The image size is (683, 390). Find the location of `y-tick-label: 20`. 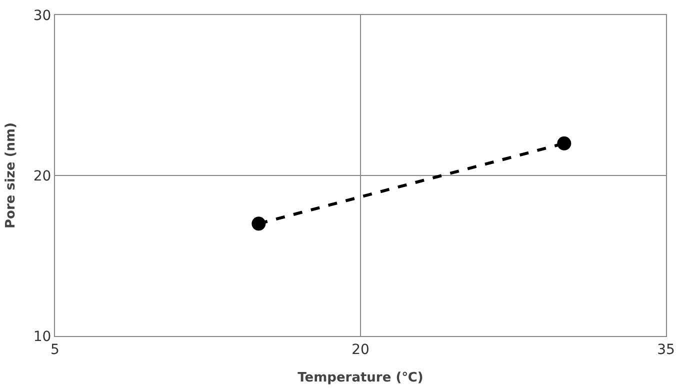

y-tick-label: 20 is located at coordinates (42, 176).